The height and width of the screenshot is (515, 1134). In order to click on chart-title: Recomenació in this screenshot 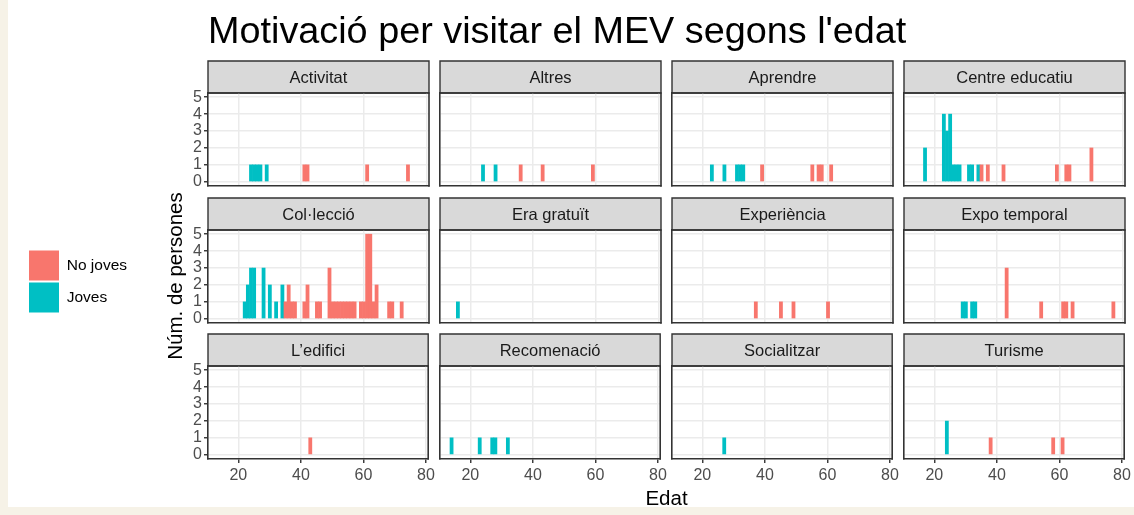, I will do `click(550, 349)`.